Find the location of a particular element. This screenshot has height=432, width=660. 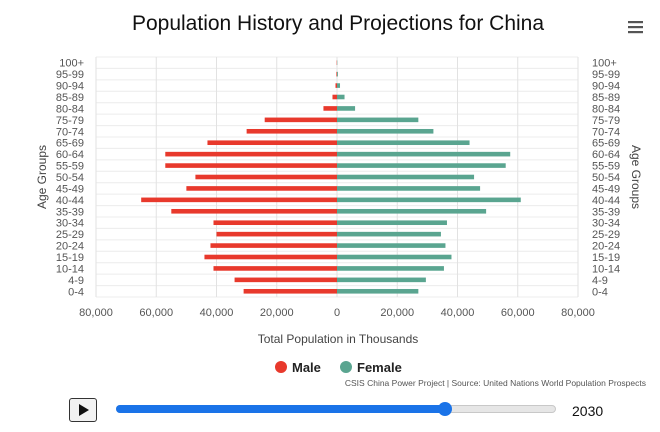

legend-item-female: Female is located at coordinates (371, 367).